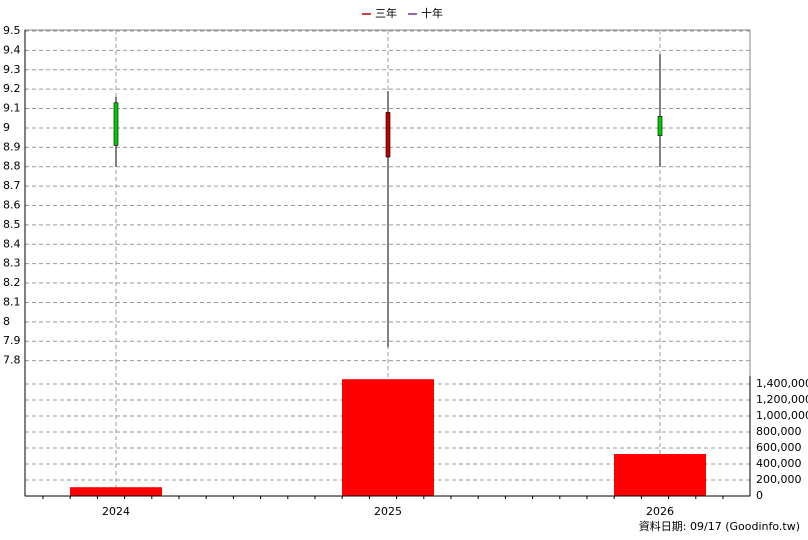 Image resolution: width=808 pixels, height=540 pixels. Describe the element at coordinates (6, 321) in the screenshot. I see `y-tick-label: 8` at that location.